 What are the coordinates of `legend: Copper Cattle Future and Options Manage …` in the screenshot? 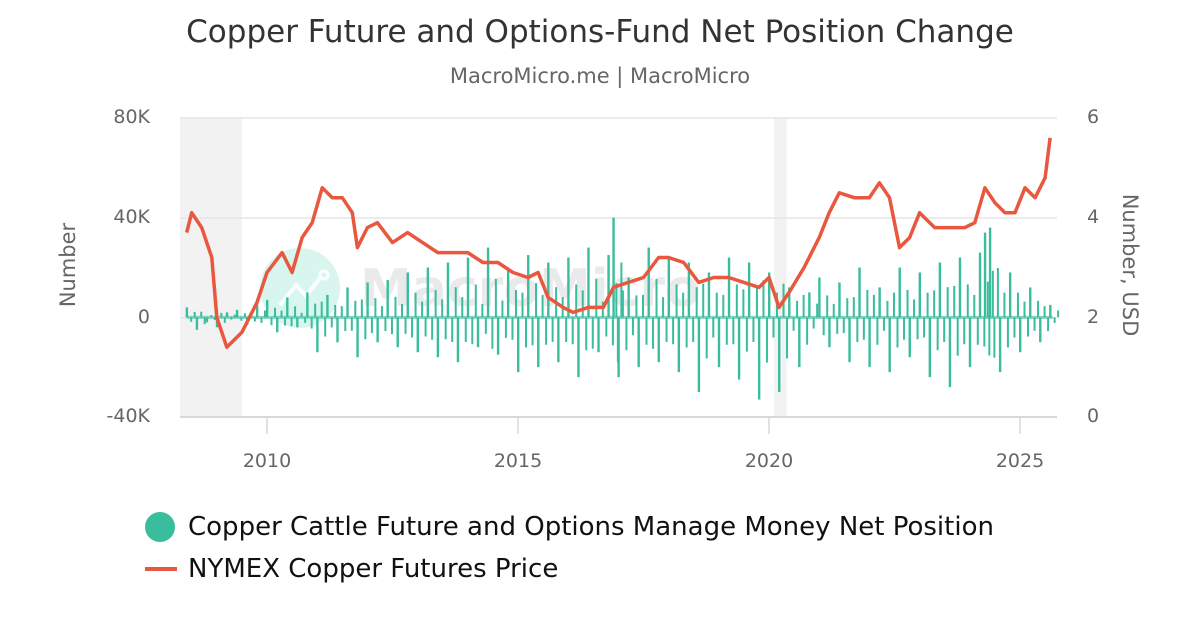 It's located at (569, 548).